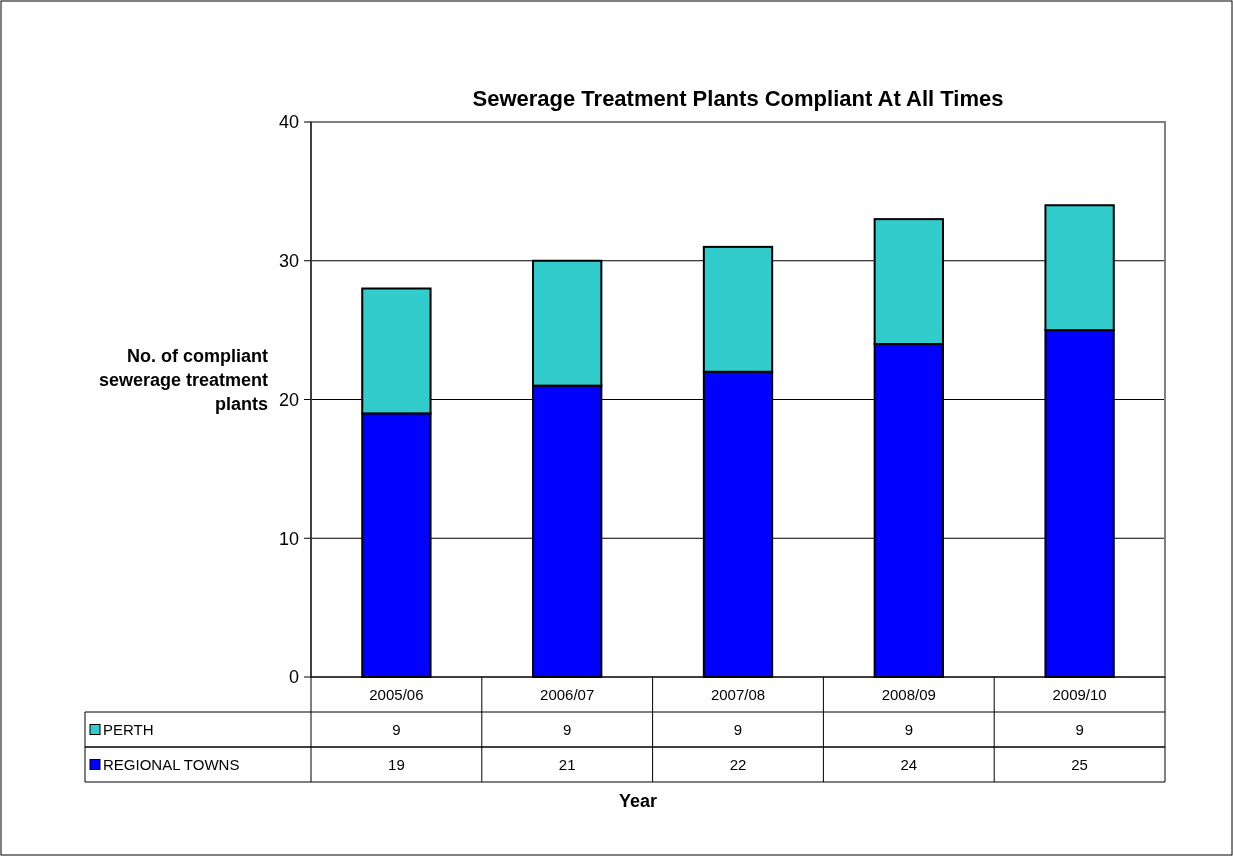  What do you see at coordinates (738, 764) in the screenshot?
I see `data-label: 22` at bounding box center [738, 764].